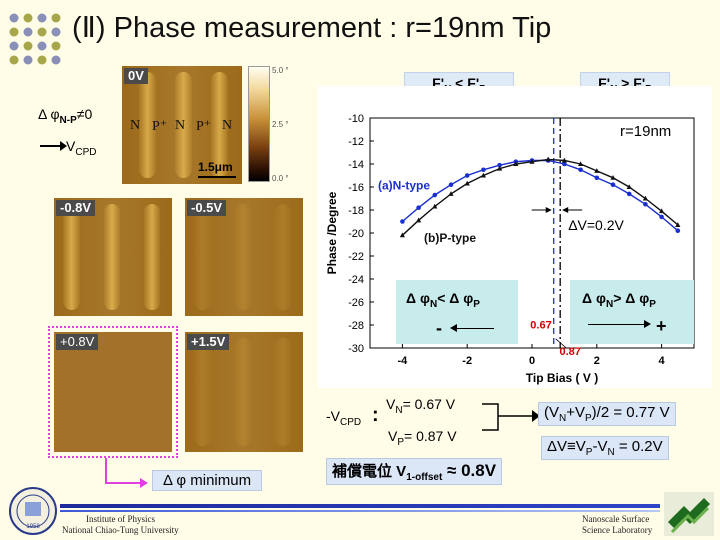  I want to click on neg-vcpd-label: -VCPD, so click(344, 418).